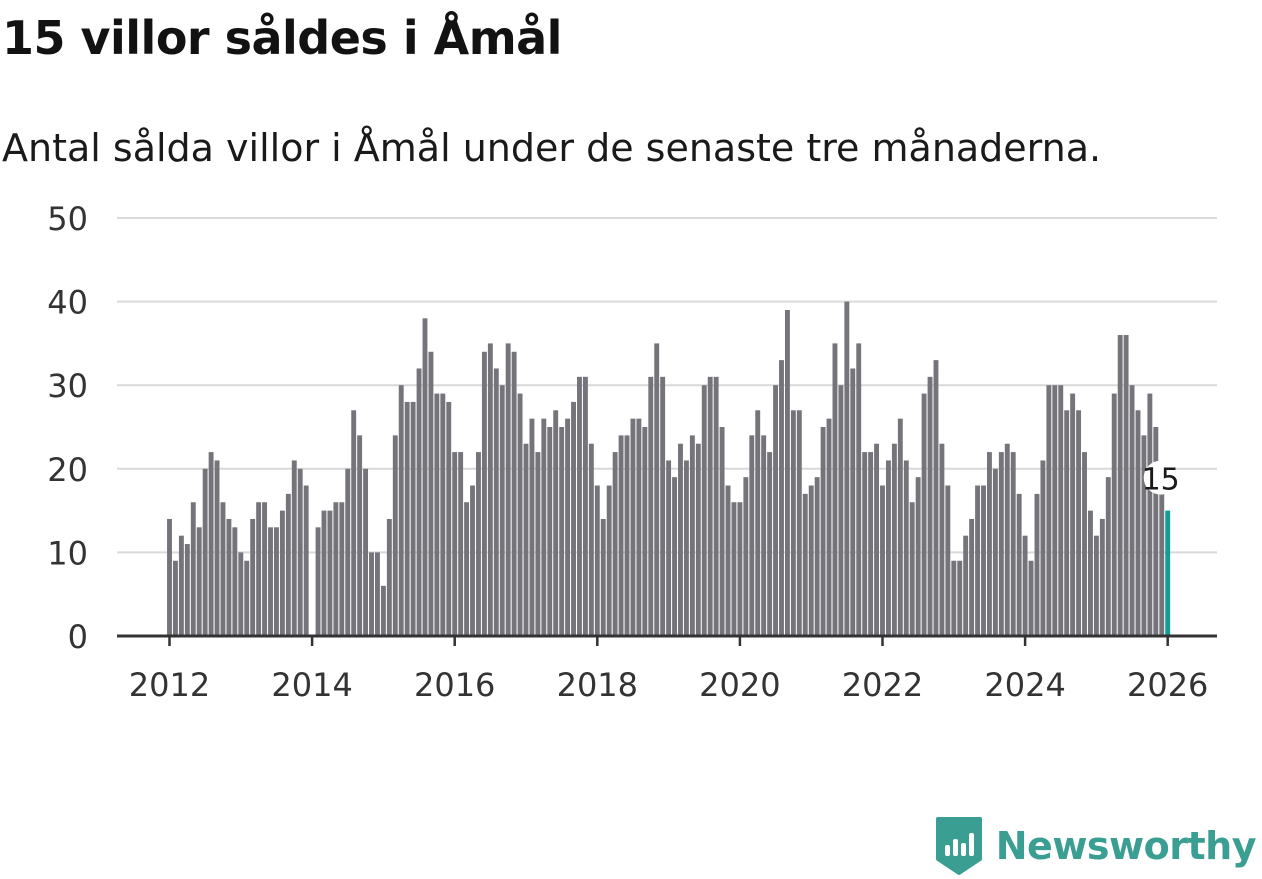  I want to click on x-tick-label: 2018, so click(597, 685).